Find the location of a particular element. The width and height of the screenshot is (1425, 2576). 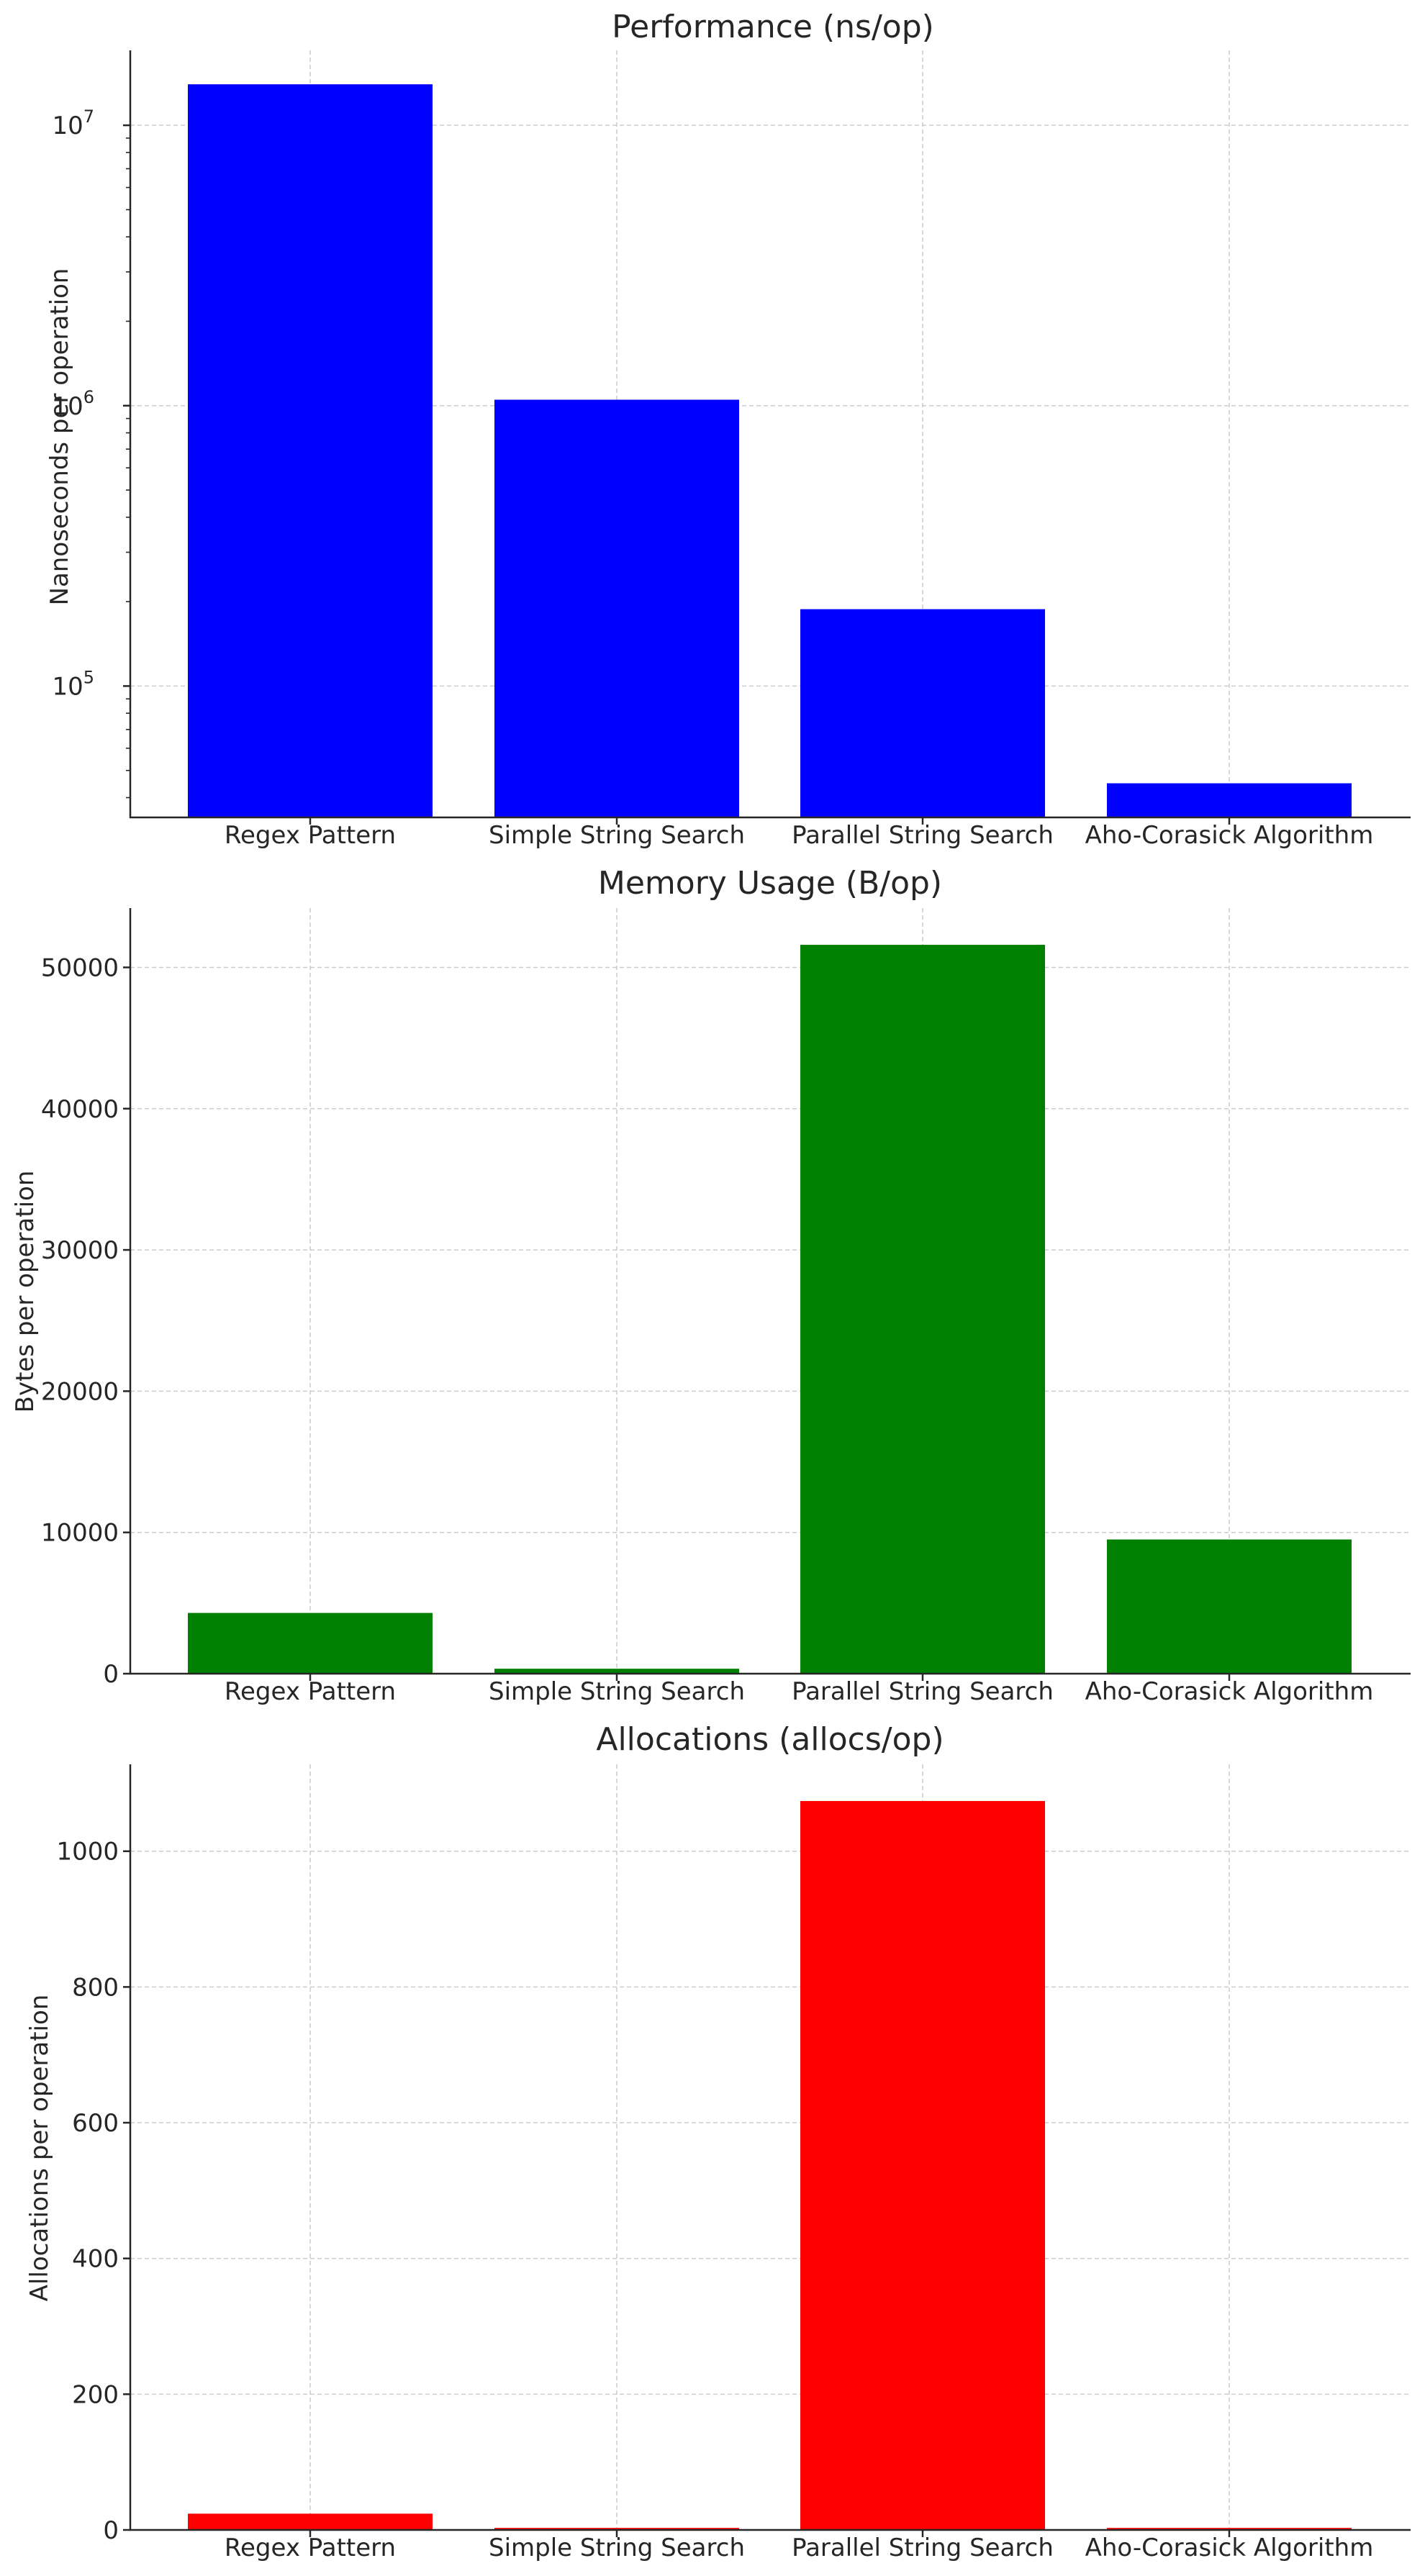

performance-x-tick-label: Simple String Search is located at coordinates (617, 835).